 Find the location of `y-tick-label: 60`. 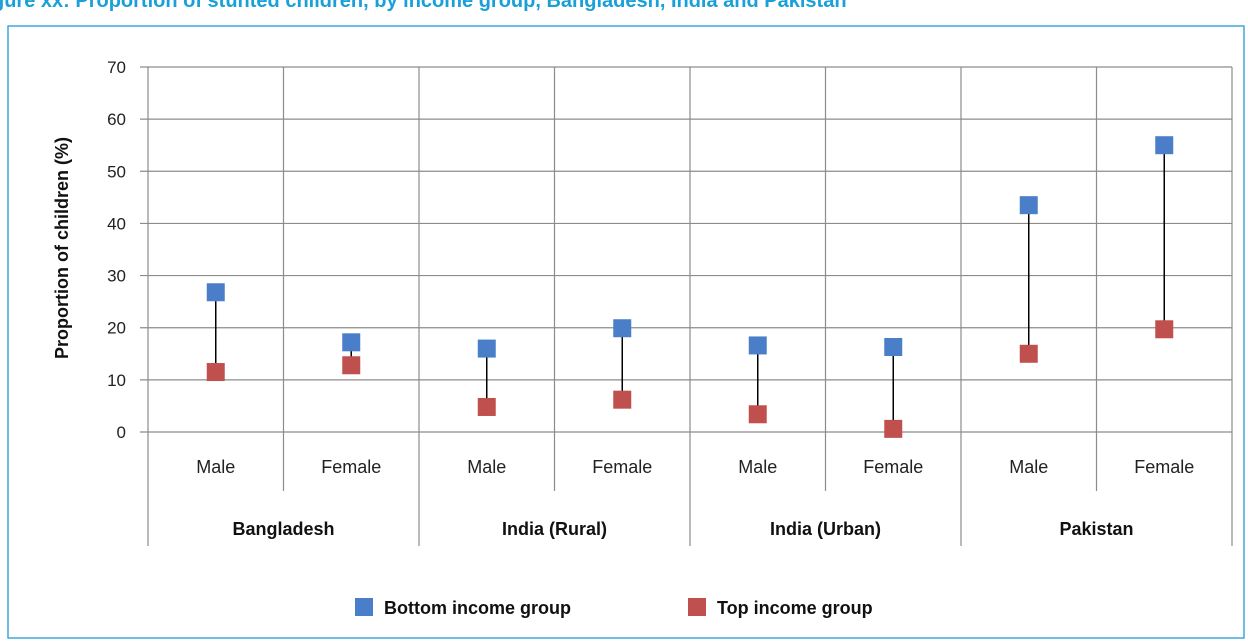

y-tick-label: 60 is located at coordinates (116, 119).